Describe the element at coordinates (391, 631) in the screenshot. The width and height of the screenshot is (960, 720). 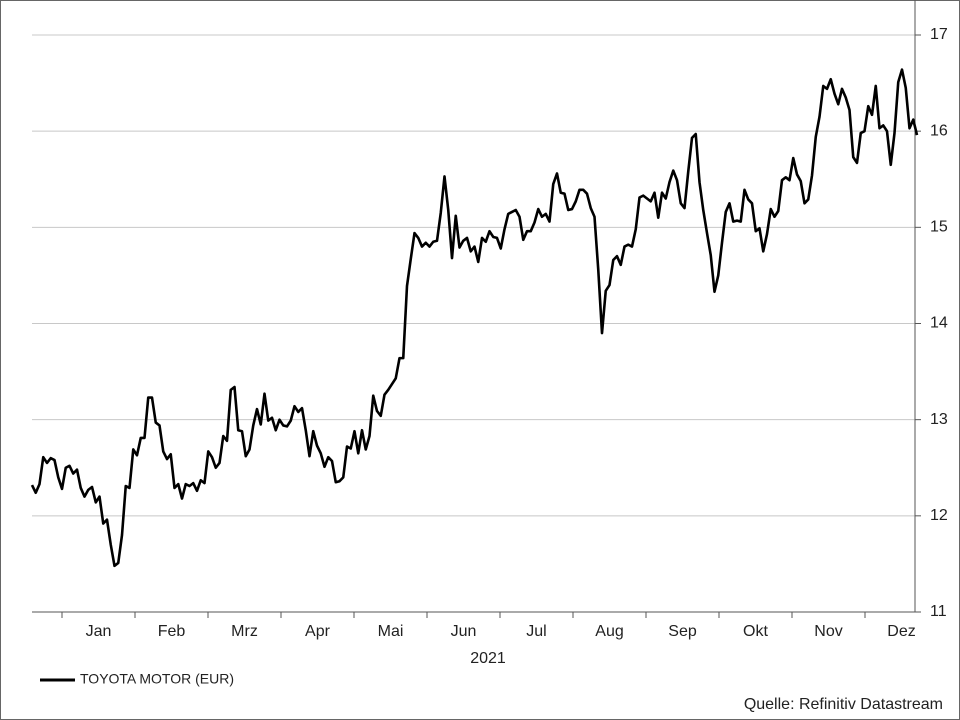
I see `x-tick-label: Mai` at that location.